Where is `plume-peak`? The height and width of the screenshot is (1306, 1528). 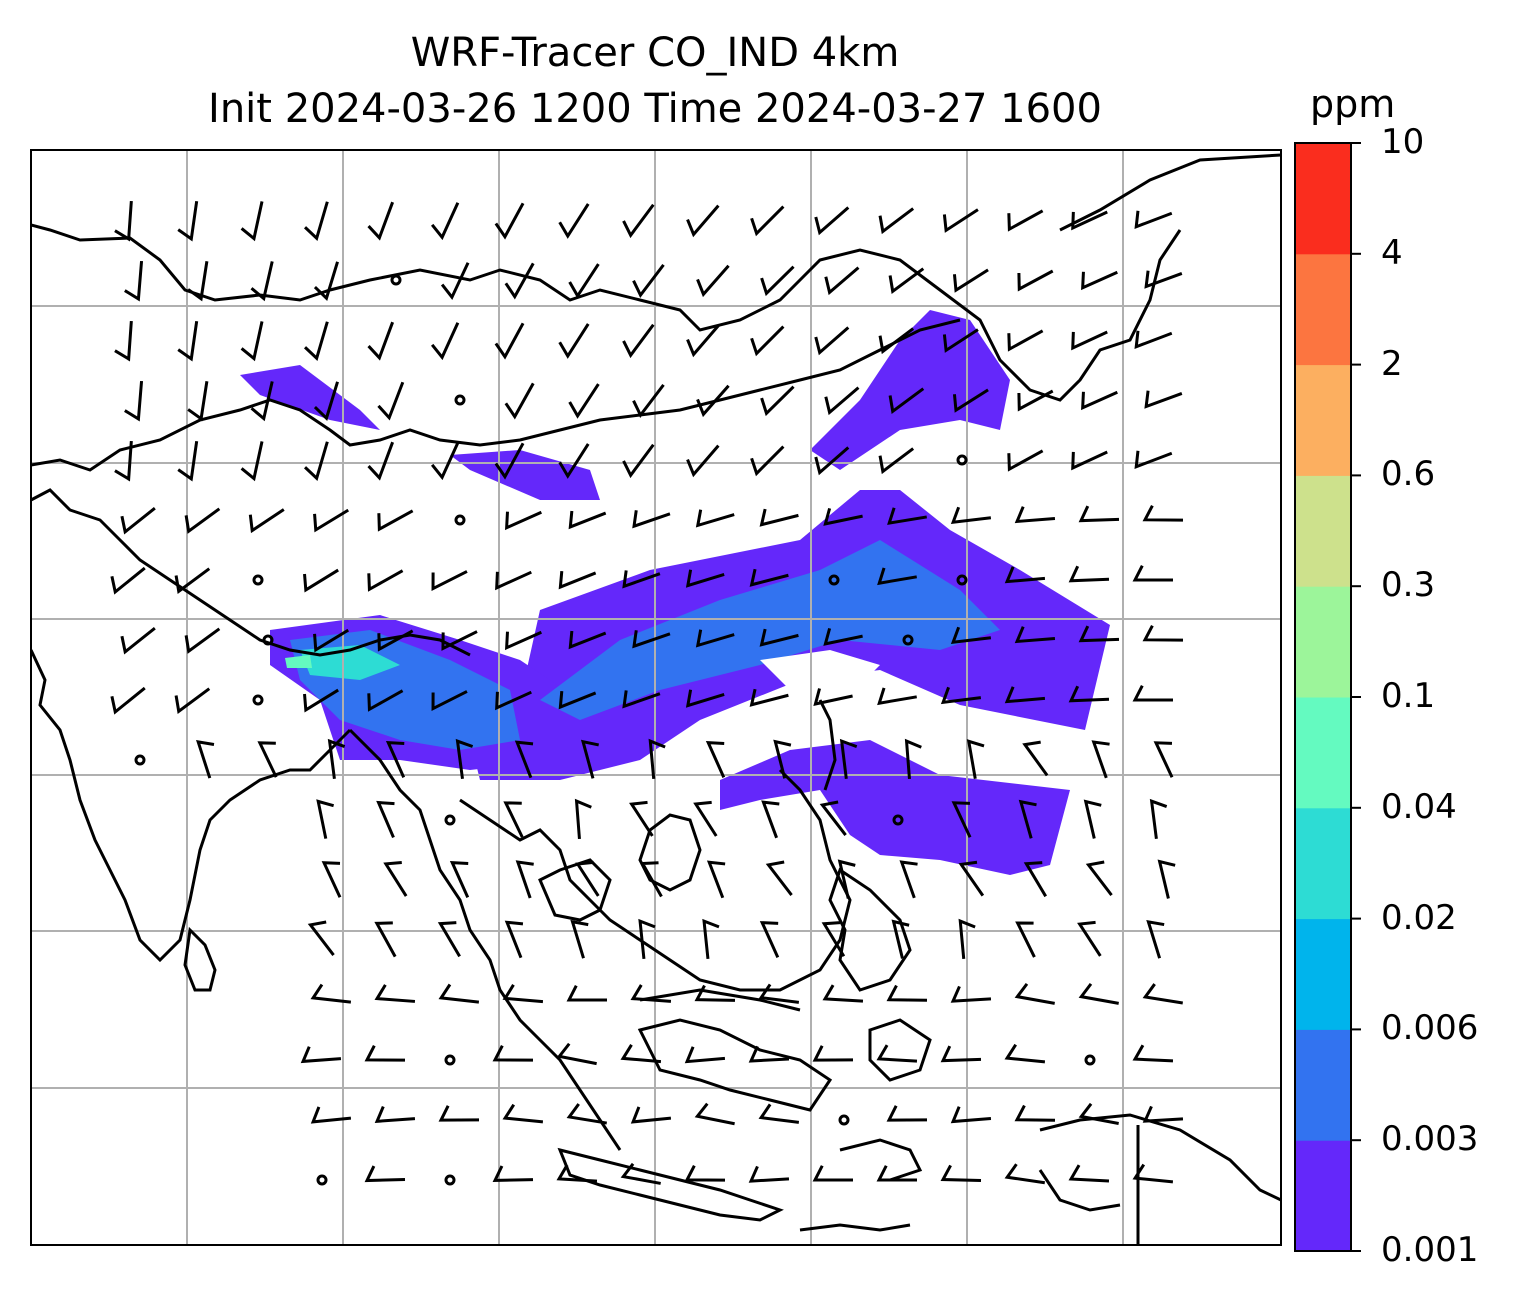 plume-peak is located at coordinates (298, 661).